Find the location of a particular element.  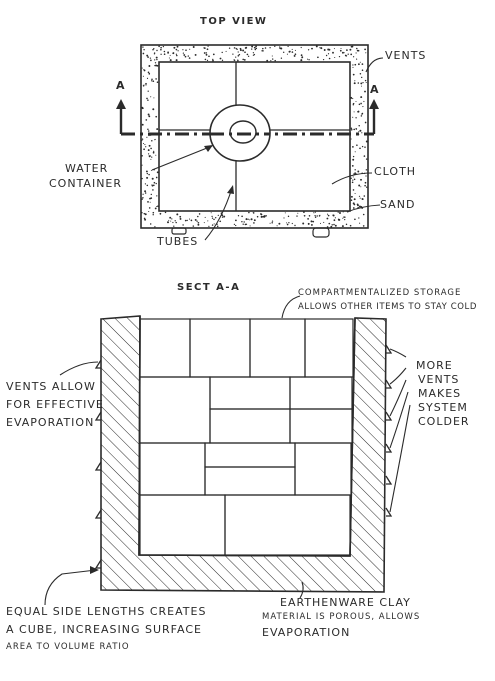

water-container-label-line2: CONTAINER is located at coordinates (86, 183).